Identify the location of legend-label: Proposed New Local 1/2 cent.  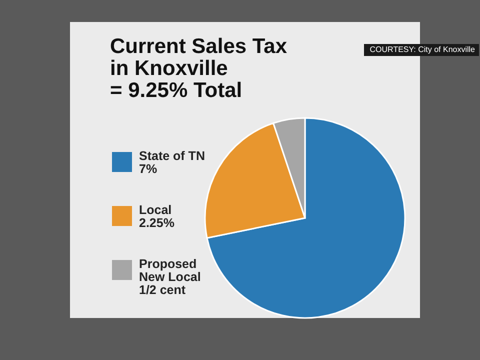
(170, 277).